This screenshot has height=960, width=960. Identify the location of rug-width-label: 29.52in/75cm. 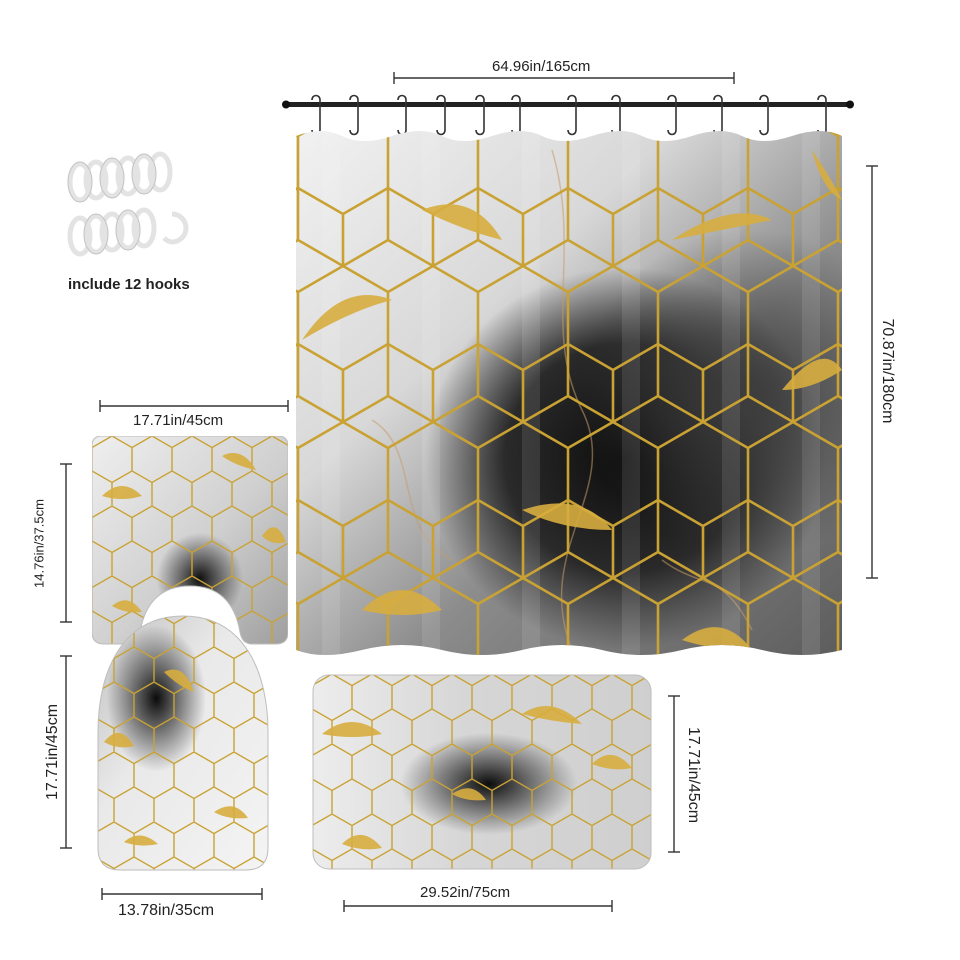
(465, 892).